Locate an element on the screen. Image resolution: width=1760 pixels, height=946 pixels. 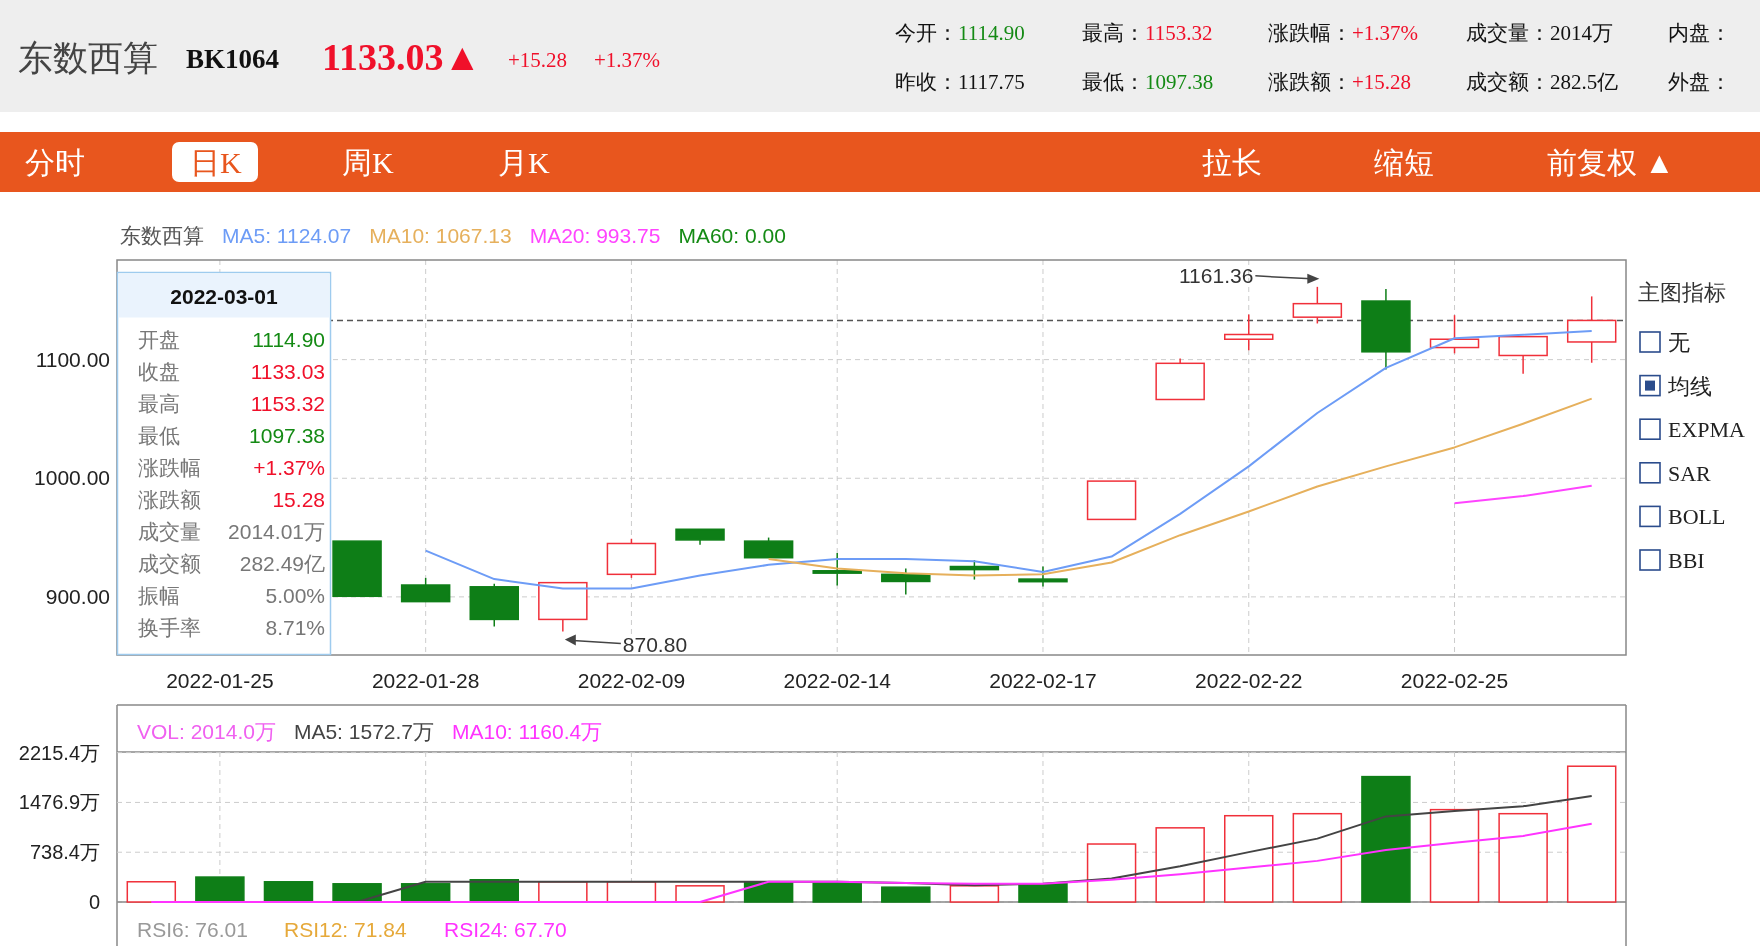
text: BK1064 is located at coordinates (233, 59).